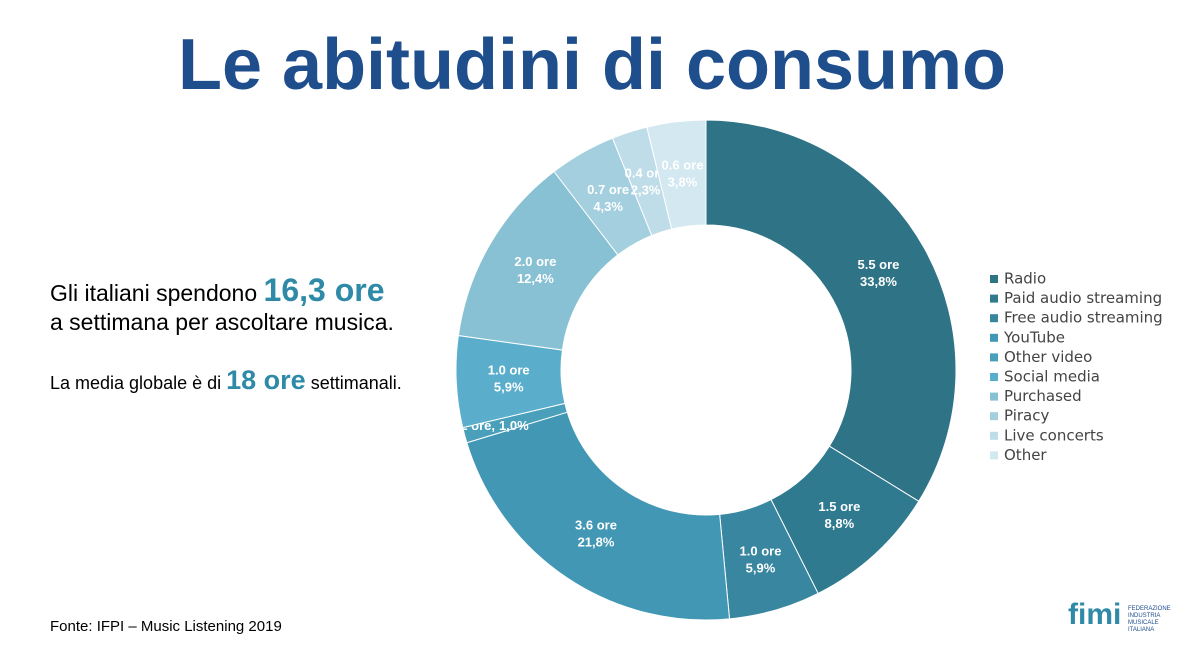  What do you see at coordinates (1052, 377) in the screenshot?
I see `legend-label: Social media` at bounding box center [1052, 377].